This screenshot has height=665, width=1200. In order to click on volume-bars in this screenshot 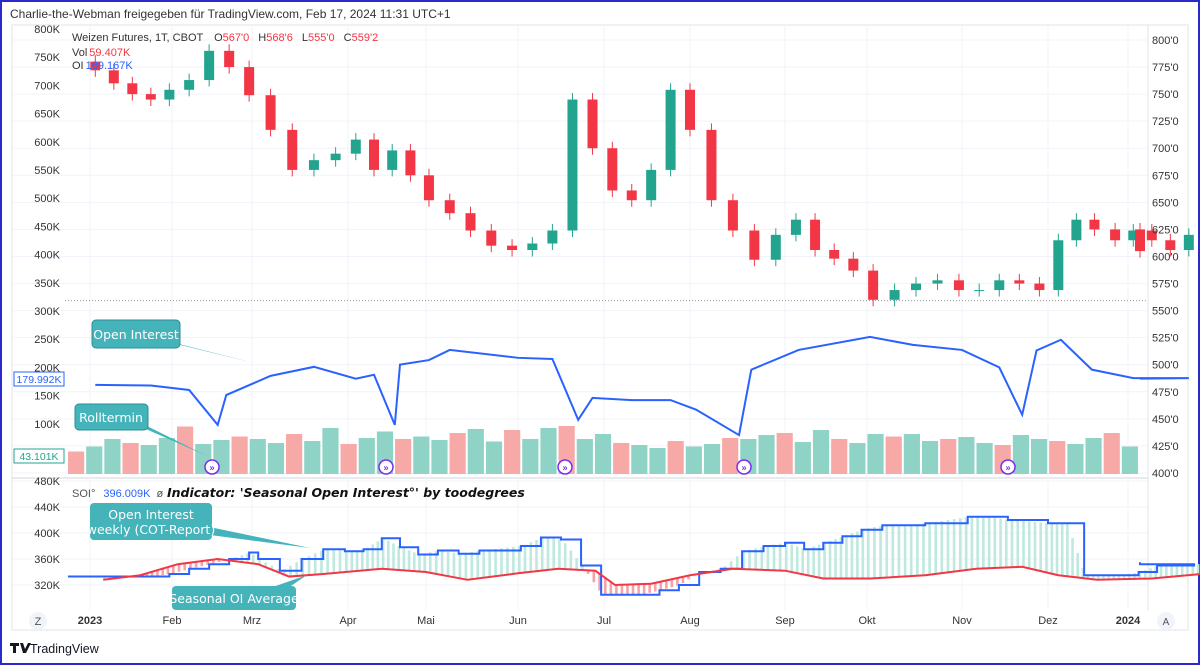, I will do `click(603, 450)`.